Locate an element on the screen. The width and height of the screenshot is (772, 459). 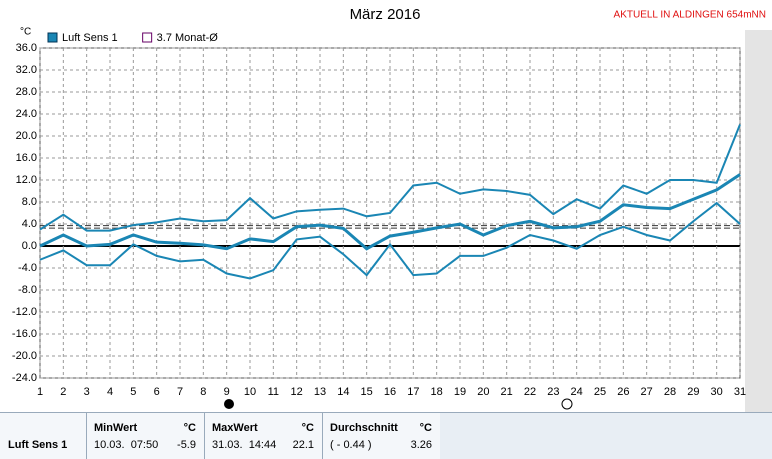
x-tick-label: 10 is located at coordinates (250, 392).